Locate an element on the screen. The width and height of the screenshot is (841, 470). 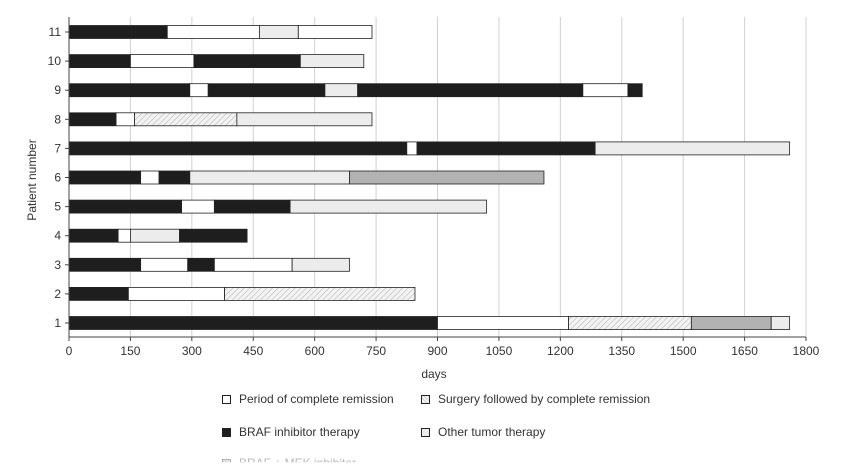
x-tick-label: 150 is located at coordinates (130, 351).